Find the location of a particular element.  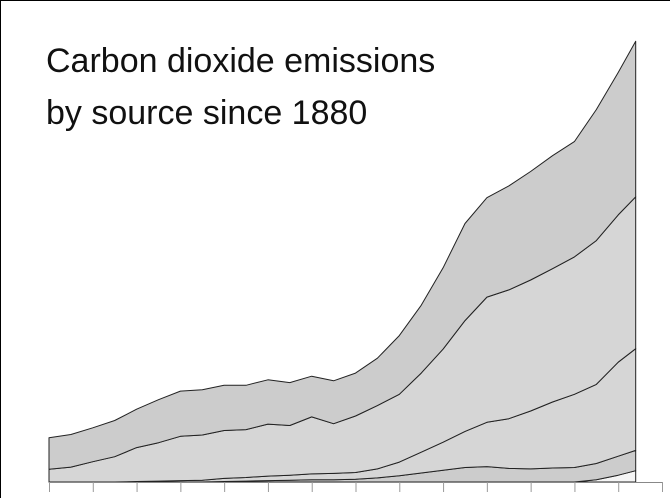

chart-title-line-1: Carbon dioxide emissions is located at coordinates (241, 61).